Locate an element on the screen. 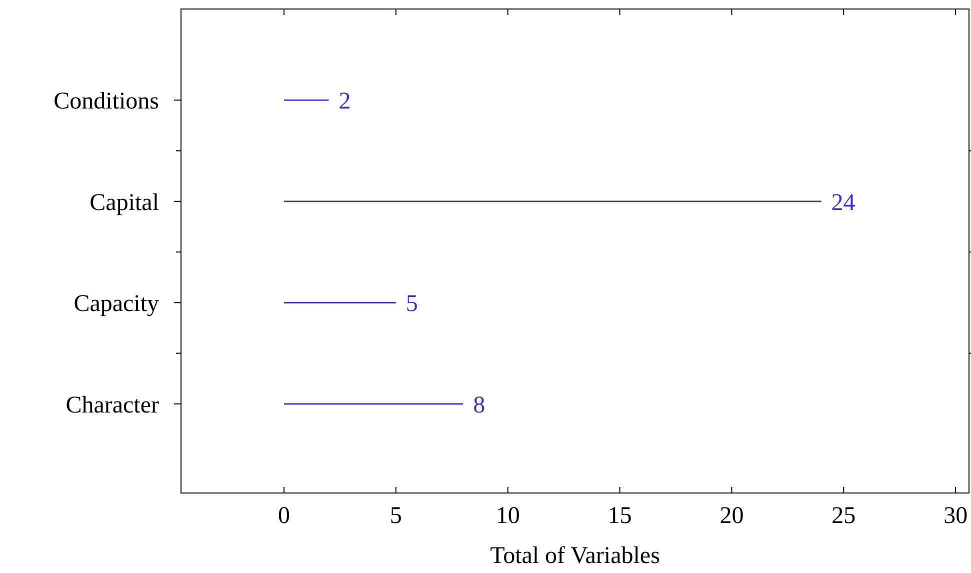 This screenshot has width=971, height=573. x-tick-label: 15 is located at coordinates (620, 516).